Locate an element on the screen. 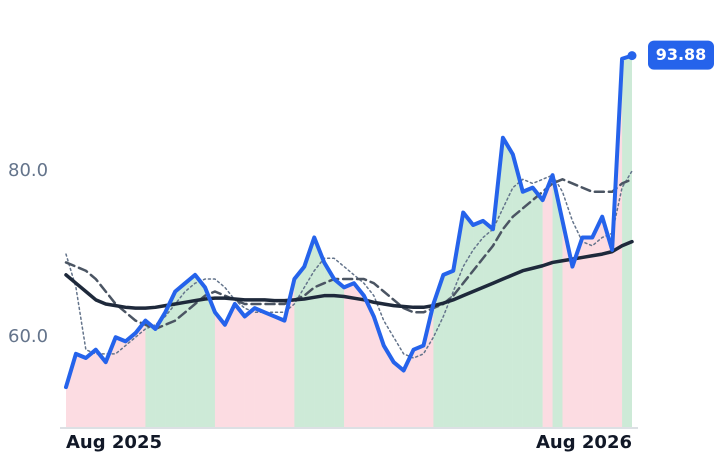 This screenshot has height=464, width=718. x-tick-label: Aug 2026 is located at coordinates (584, 442).